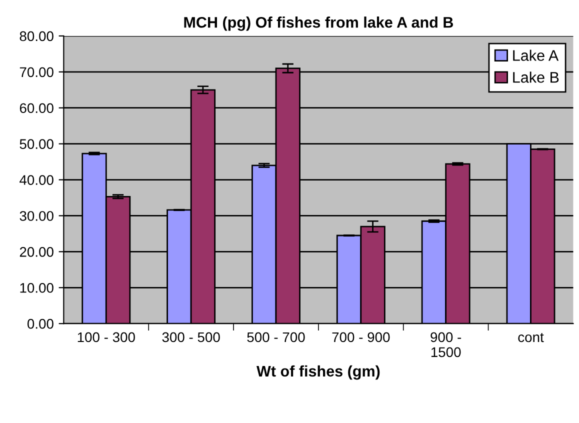 The height and width of the screenshot is (423, 579). What do you see at coordinates (37, 287) in the screenshot?
I see `y-tick-label: 10.00` at bounding box center [37, 287].